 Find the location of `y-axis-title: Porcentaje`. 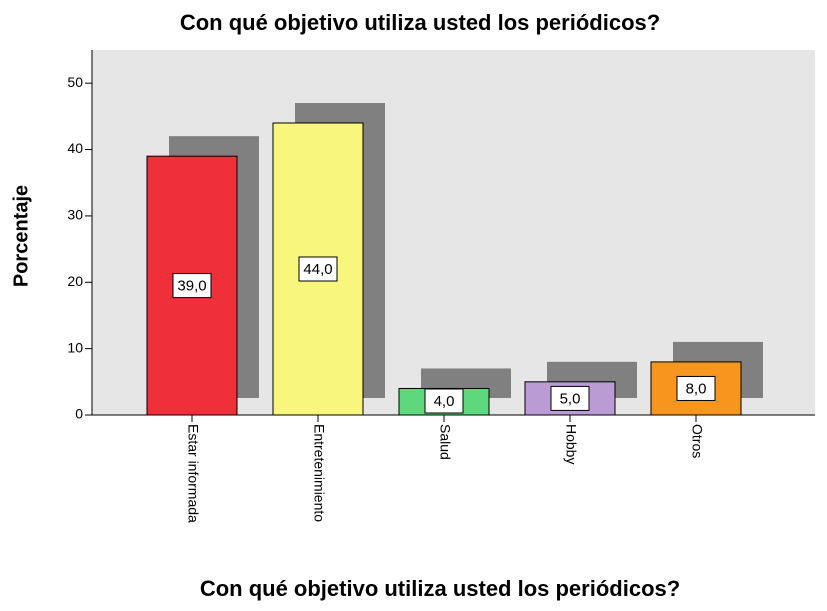

y-axis-title: Porcentaje is located at coordinates (21, 236).